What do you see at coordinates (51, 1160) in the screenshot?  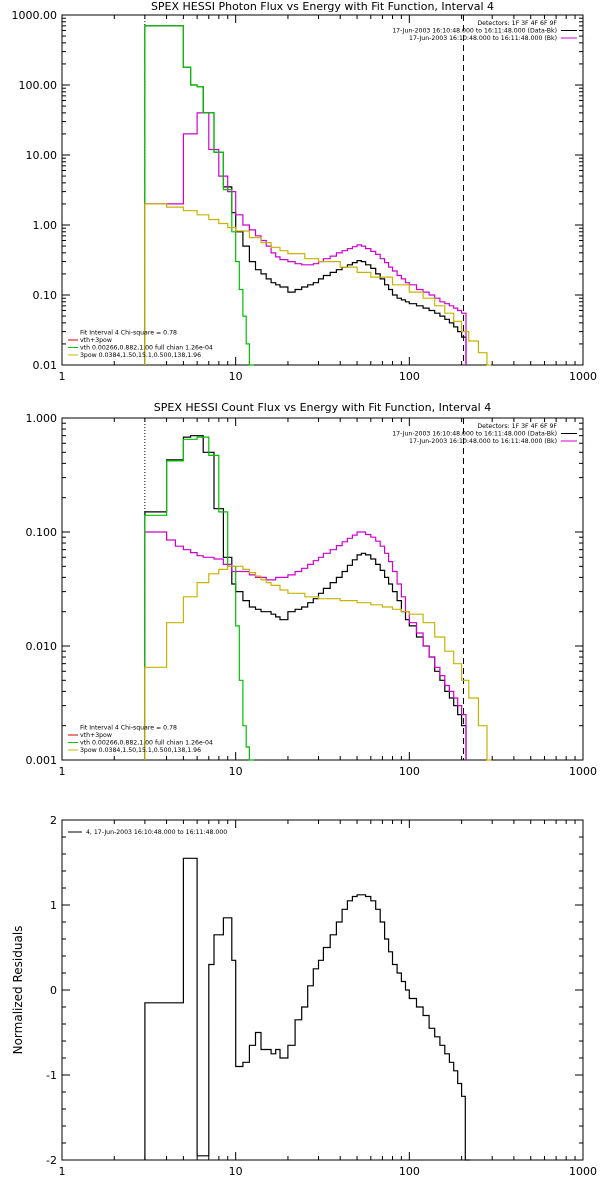 I see `y-tick-label: -2` at bounding box center [51, 1160].